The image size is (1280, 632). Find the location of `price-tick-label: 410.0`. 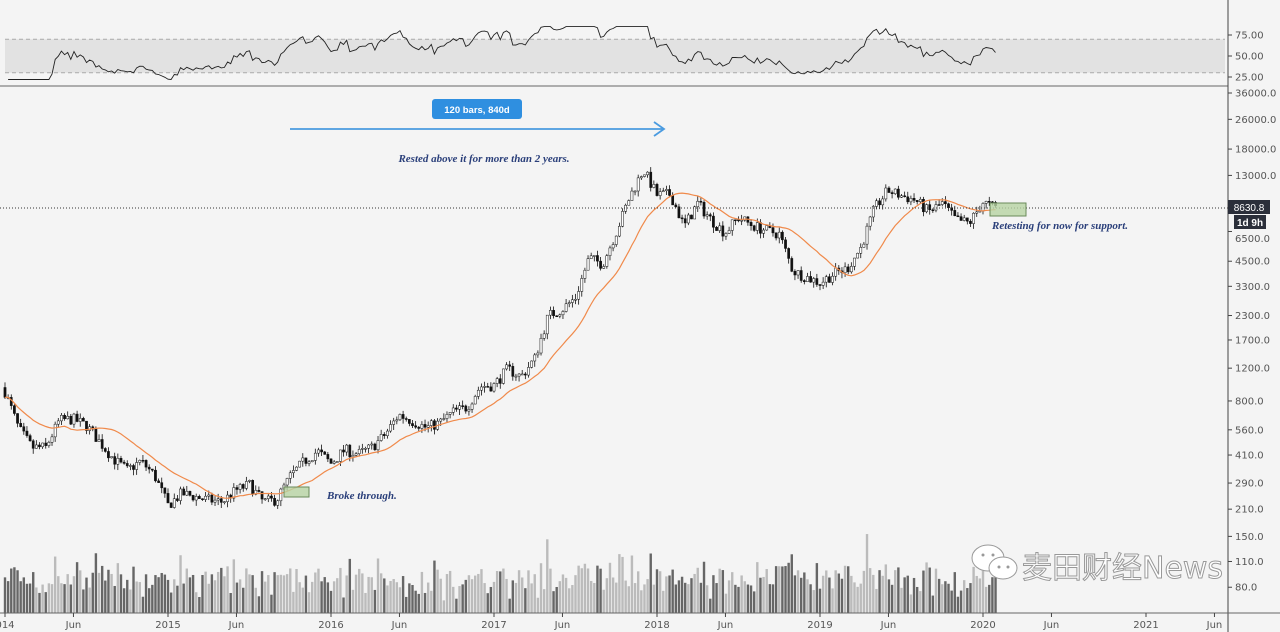

price-tick-label: 410.0 is located at coordinates (1249, 456).